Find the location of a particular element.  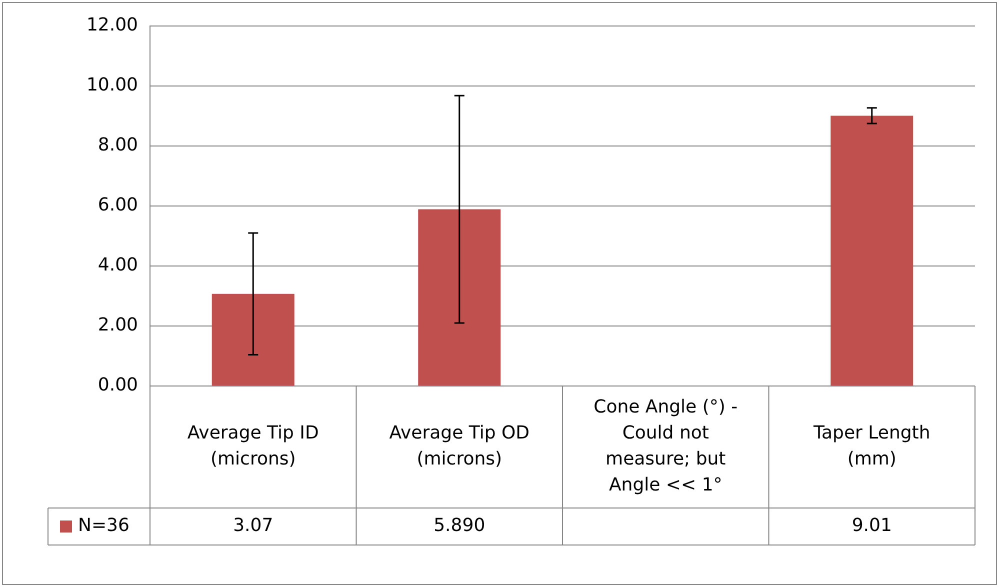

x-tick-label: Cone Angle (°) - Could not measure; but Angle << 1° is located at coordinates (666, 446).